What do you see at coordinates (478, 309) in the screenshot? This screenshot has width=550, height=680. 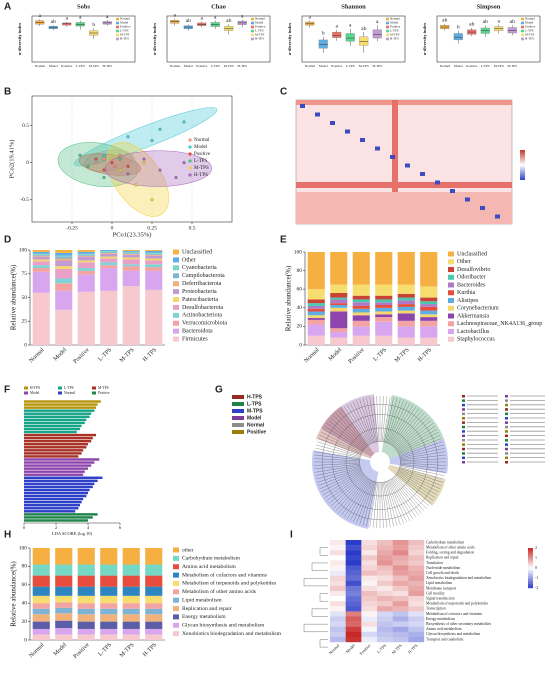 I see `legend-label: Corynebacterium` at bounding box center [478, 309].